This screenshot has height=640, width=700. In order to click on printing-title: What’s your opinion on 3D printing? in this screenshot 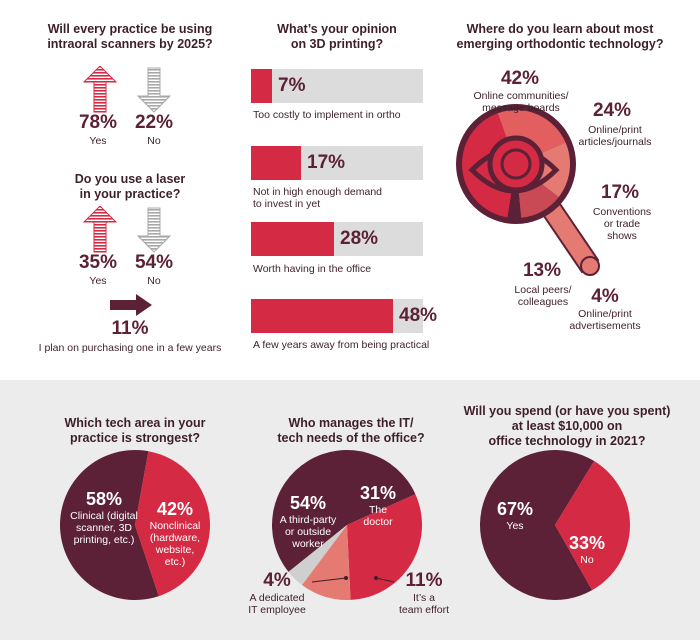, I will do `click(337, 36)`.